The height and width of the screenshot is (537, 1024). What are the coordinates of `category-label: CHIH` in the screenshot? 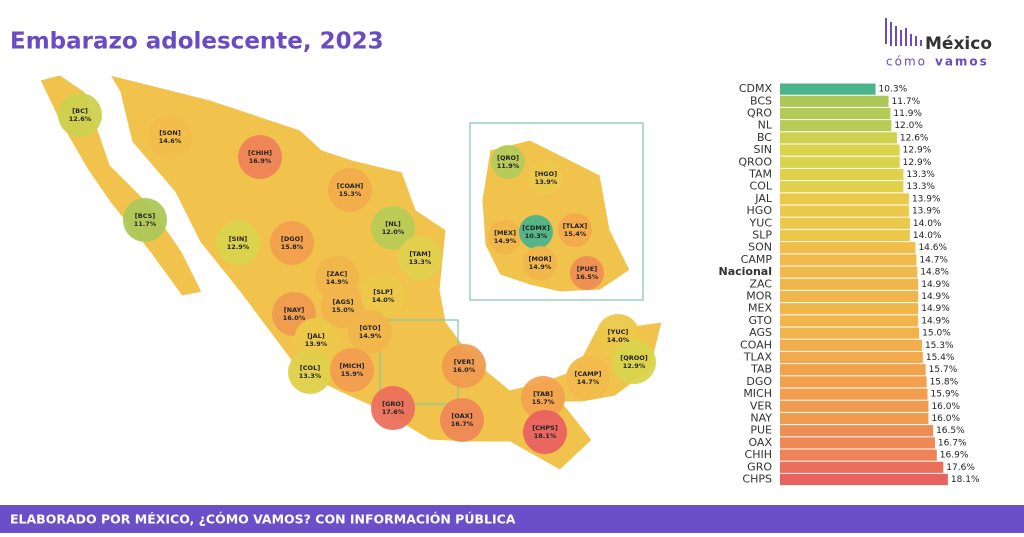 It's located at (758, 454).